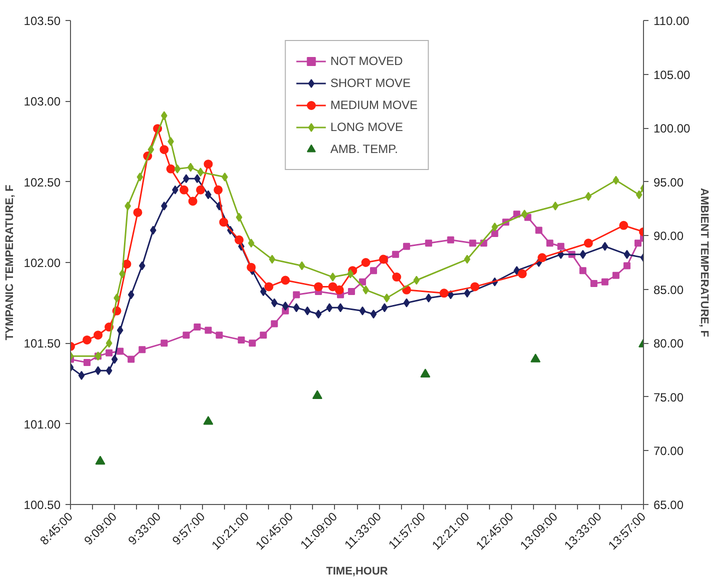  I want to click on x-axis-title: TIME,HOUR, so click(357, 571).